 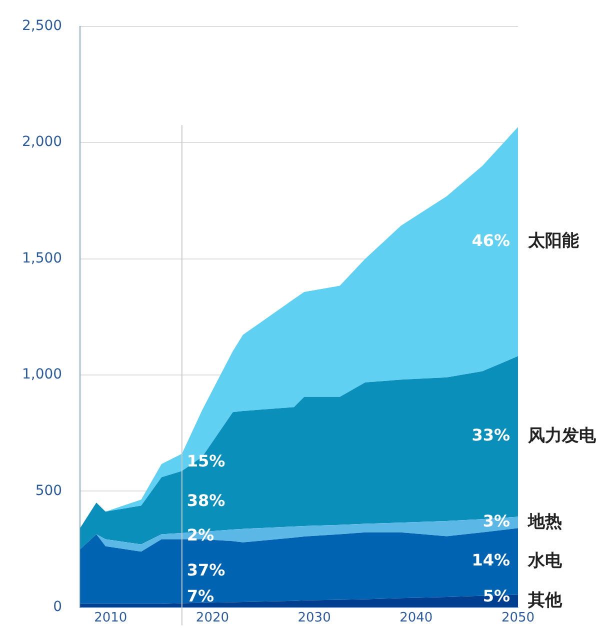 I want to click on y-tick-label: 1,500, so click(x=42, y=258).